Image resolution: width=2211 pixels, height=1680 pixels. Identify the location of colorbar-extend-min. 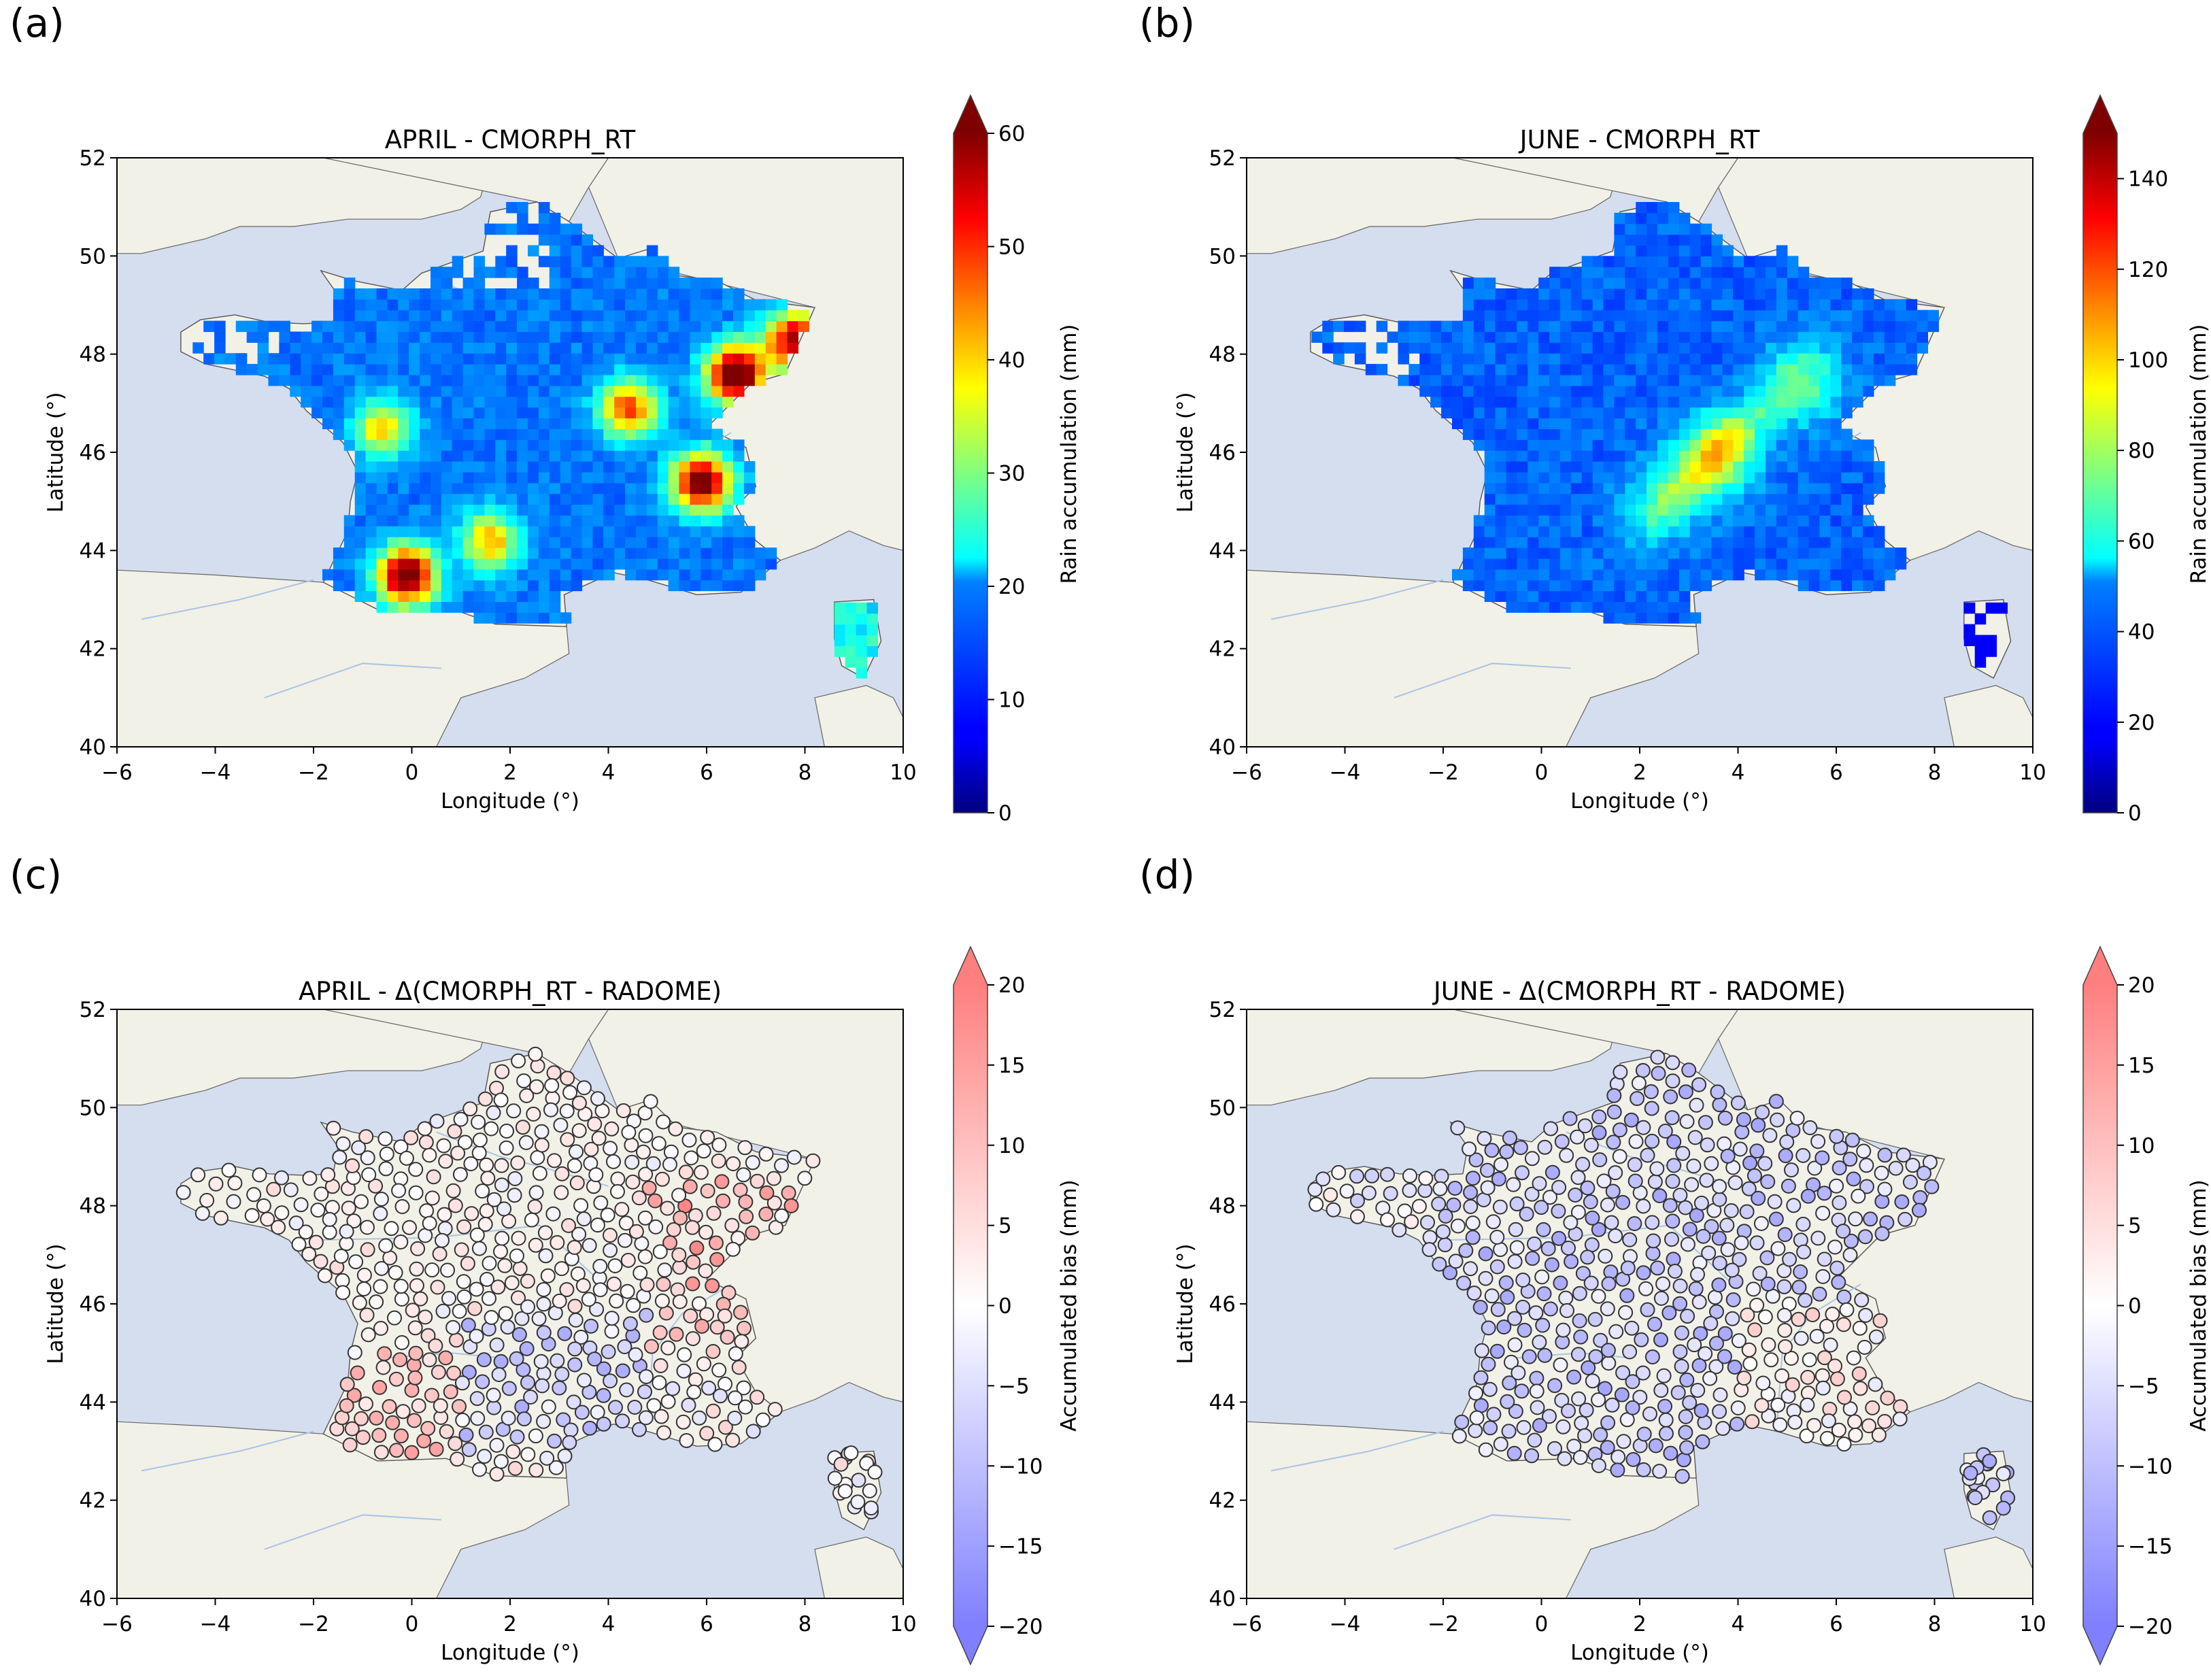
(2100, 1645).